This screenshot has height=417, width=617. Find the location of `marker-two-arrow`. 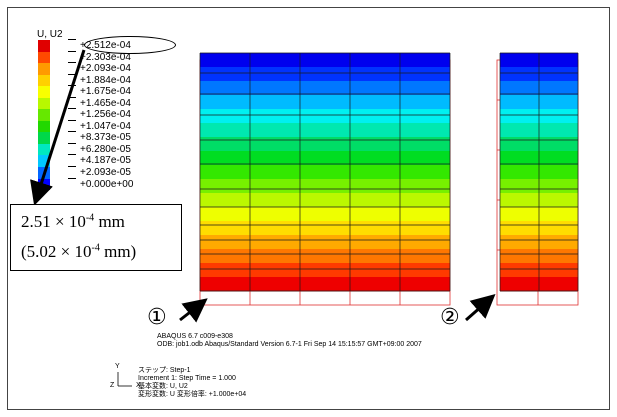

marker-two-arrow is located at coordinates (480, 308).